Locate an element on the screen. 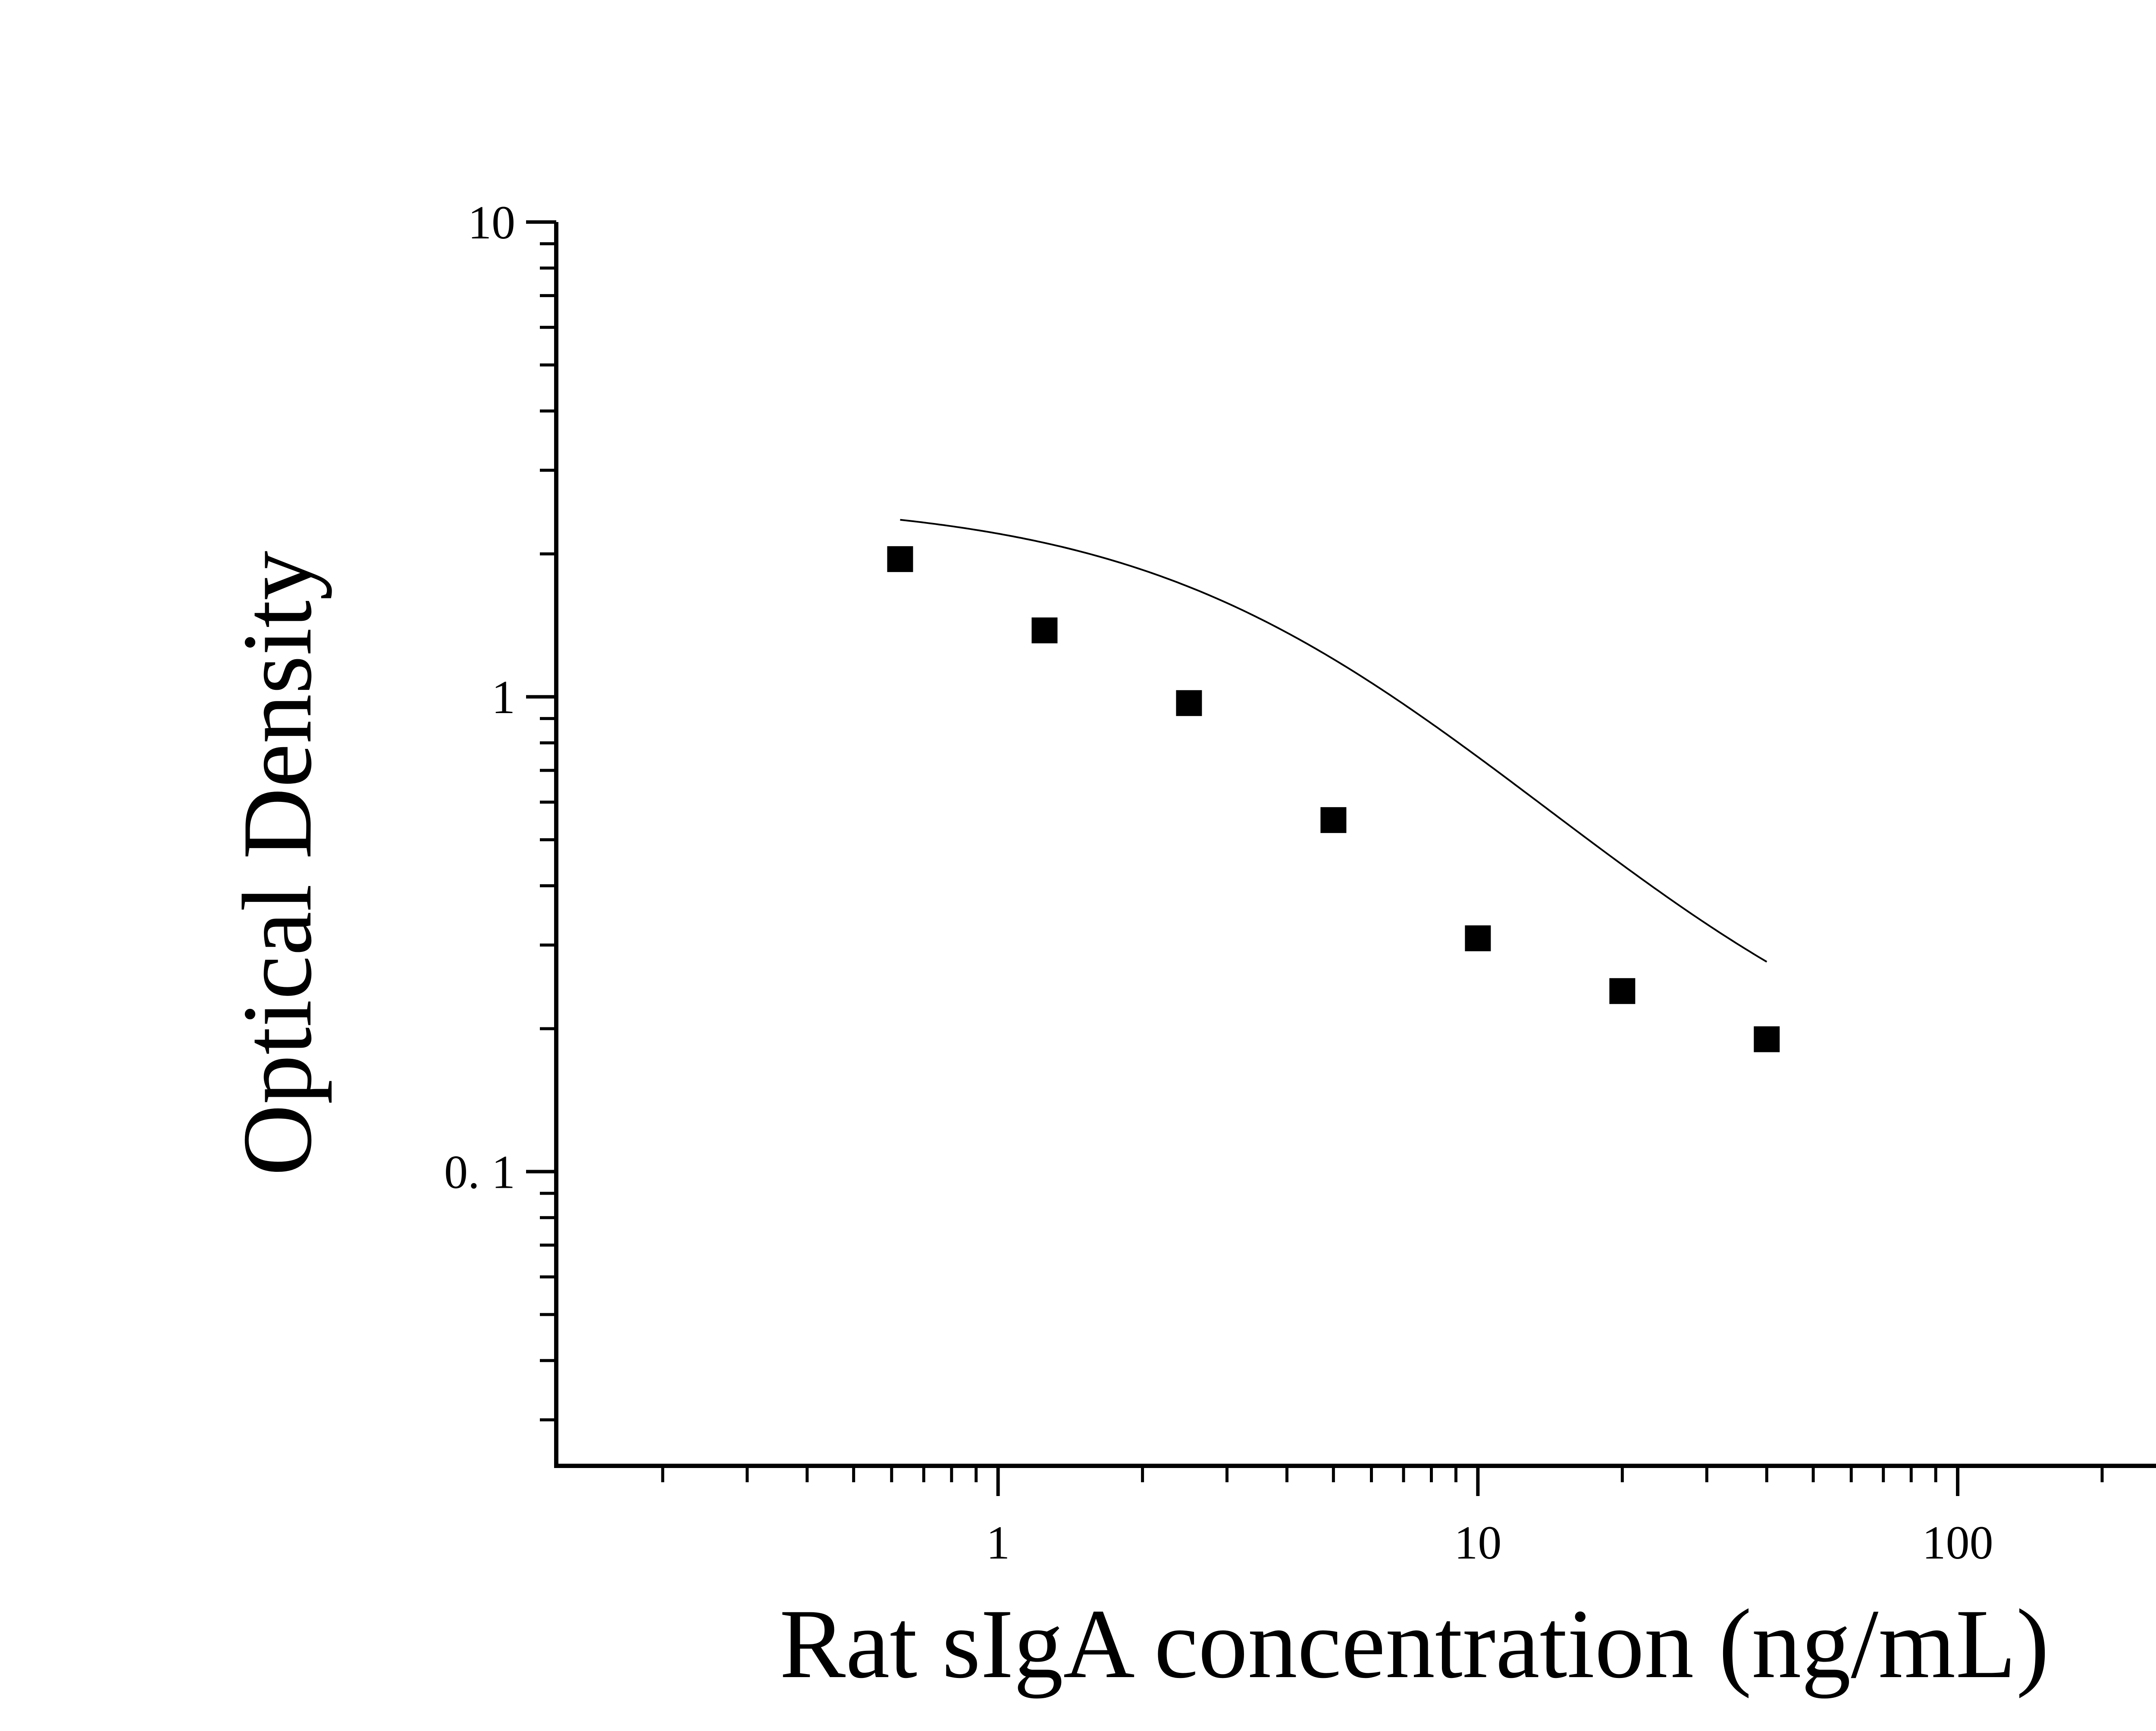 Image resolution: width=2156 pixels, height=1731 pixels. y-tick-label: 10 is located at coordinates (491, 222).